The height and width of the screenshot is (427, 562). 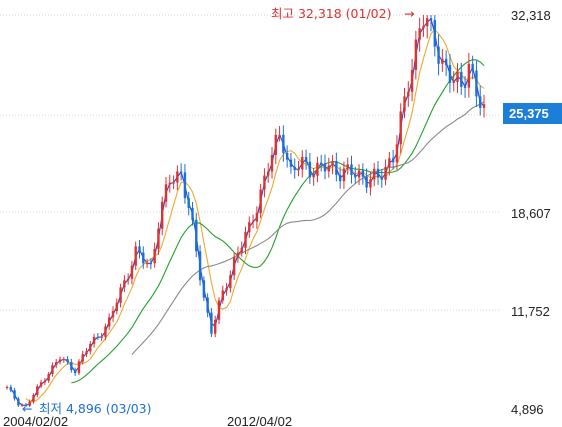 What do you see at coordinates (331, 13) in the screenshot?
I see `high-annotation-label: 최고 32,318 (01/02)` at bounding box center [331, 13].